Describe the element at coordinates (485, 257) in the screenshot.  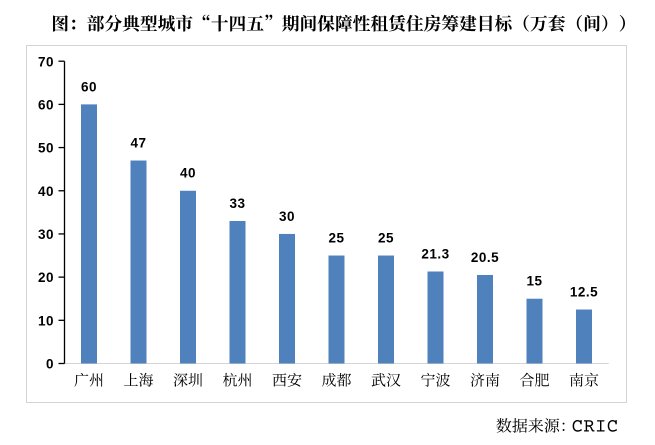
I see `svg-text: 20.5` at that location.